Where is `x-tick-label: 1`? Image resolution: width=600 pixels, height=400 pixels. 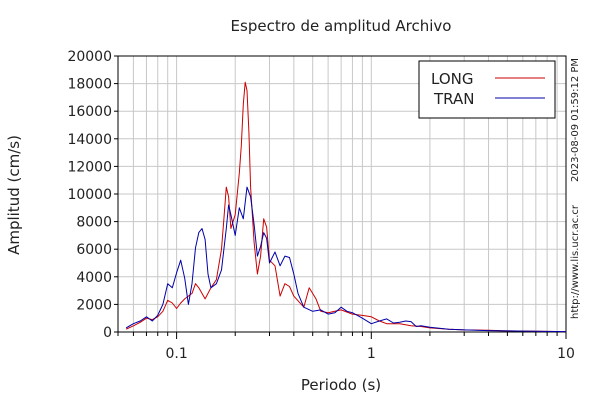 x-tick-label: 1 is located at coordinates (371, 354).